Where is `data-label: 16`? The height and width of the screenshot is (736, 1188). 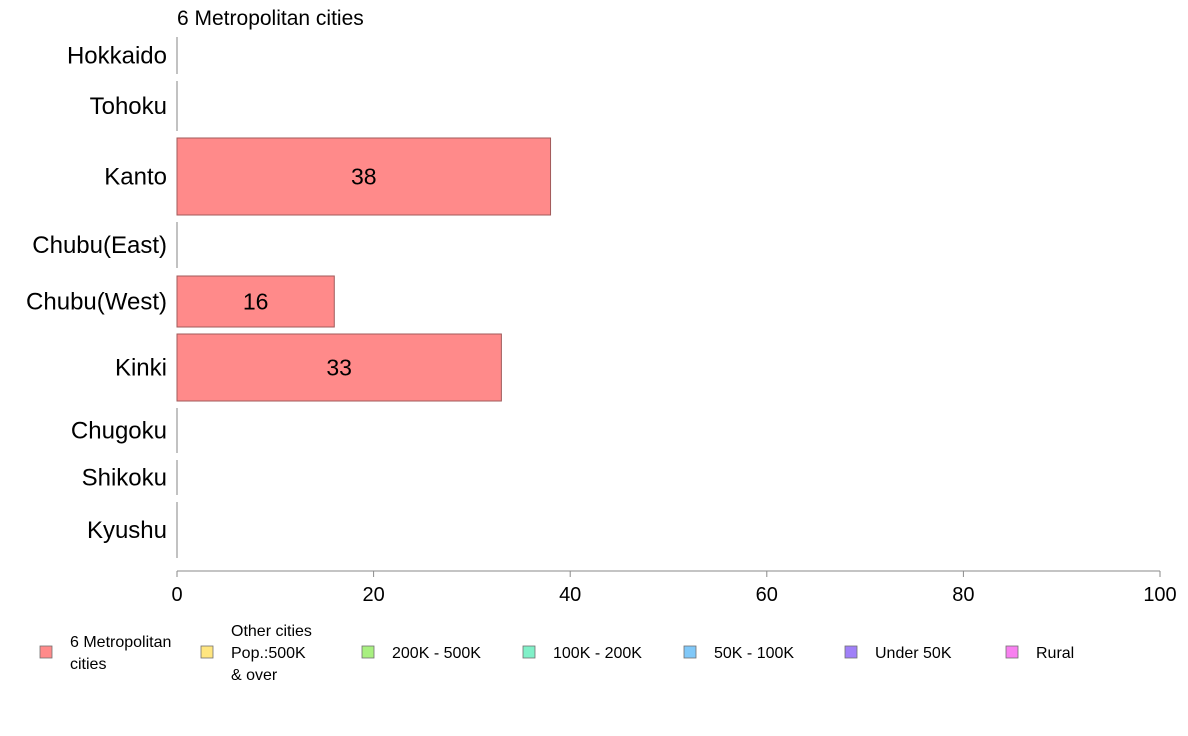
data-label: 16 is located at coordinates (256, 302).